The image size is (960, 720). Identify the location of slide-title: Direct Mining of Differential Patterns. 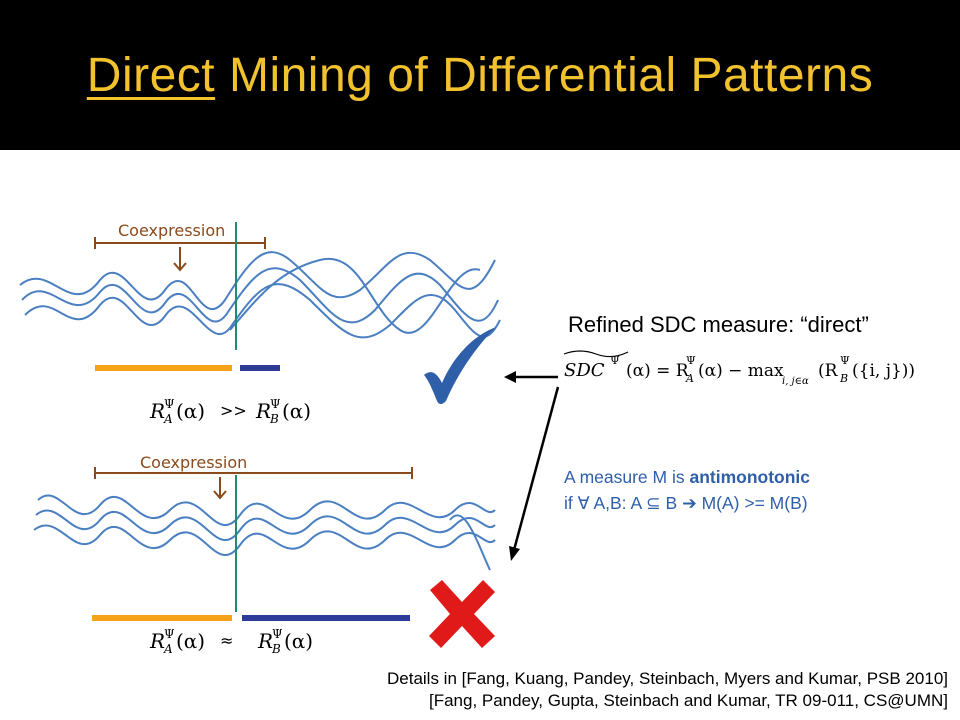
(480, 75).